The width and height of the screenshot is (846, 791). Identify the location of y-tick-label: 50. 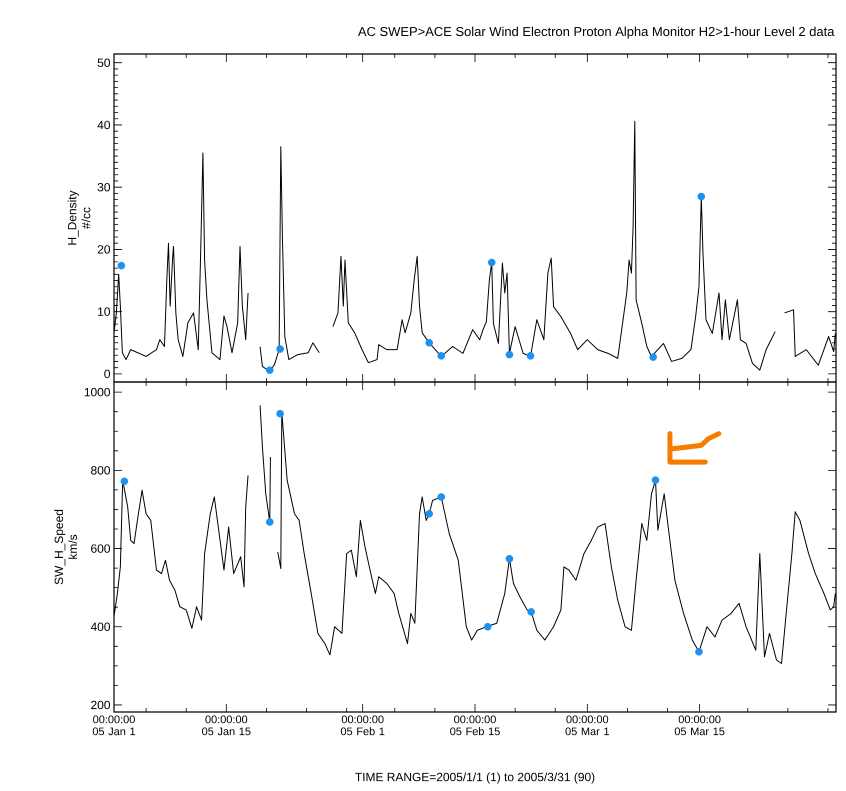
(104, 62).